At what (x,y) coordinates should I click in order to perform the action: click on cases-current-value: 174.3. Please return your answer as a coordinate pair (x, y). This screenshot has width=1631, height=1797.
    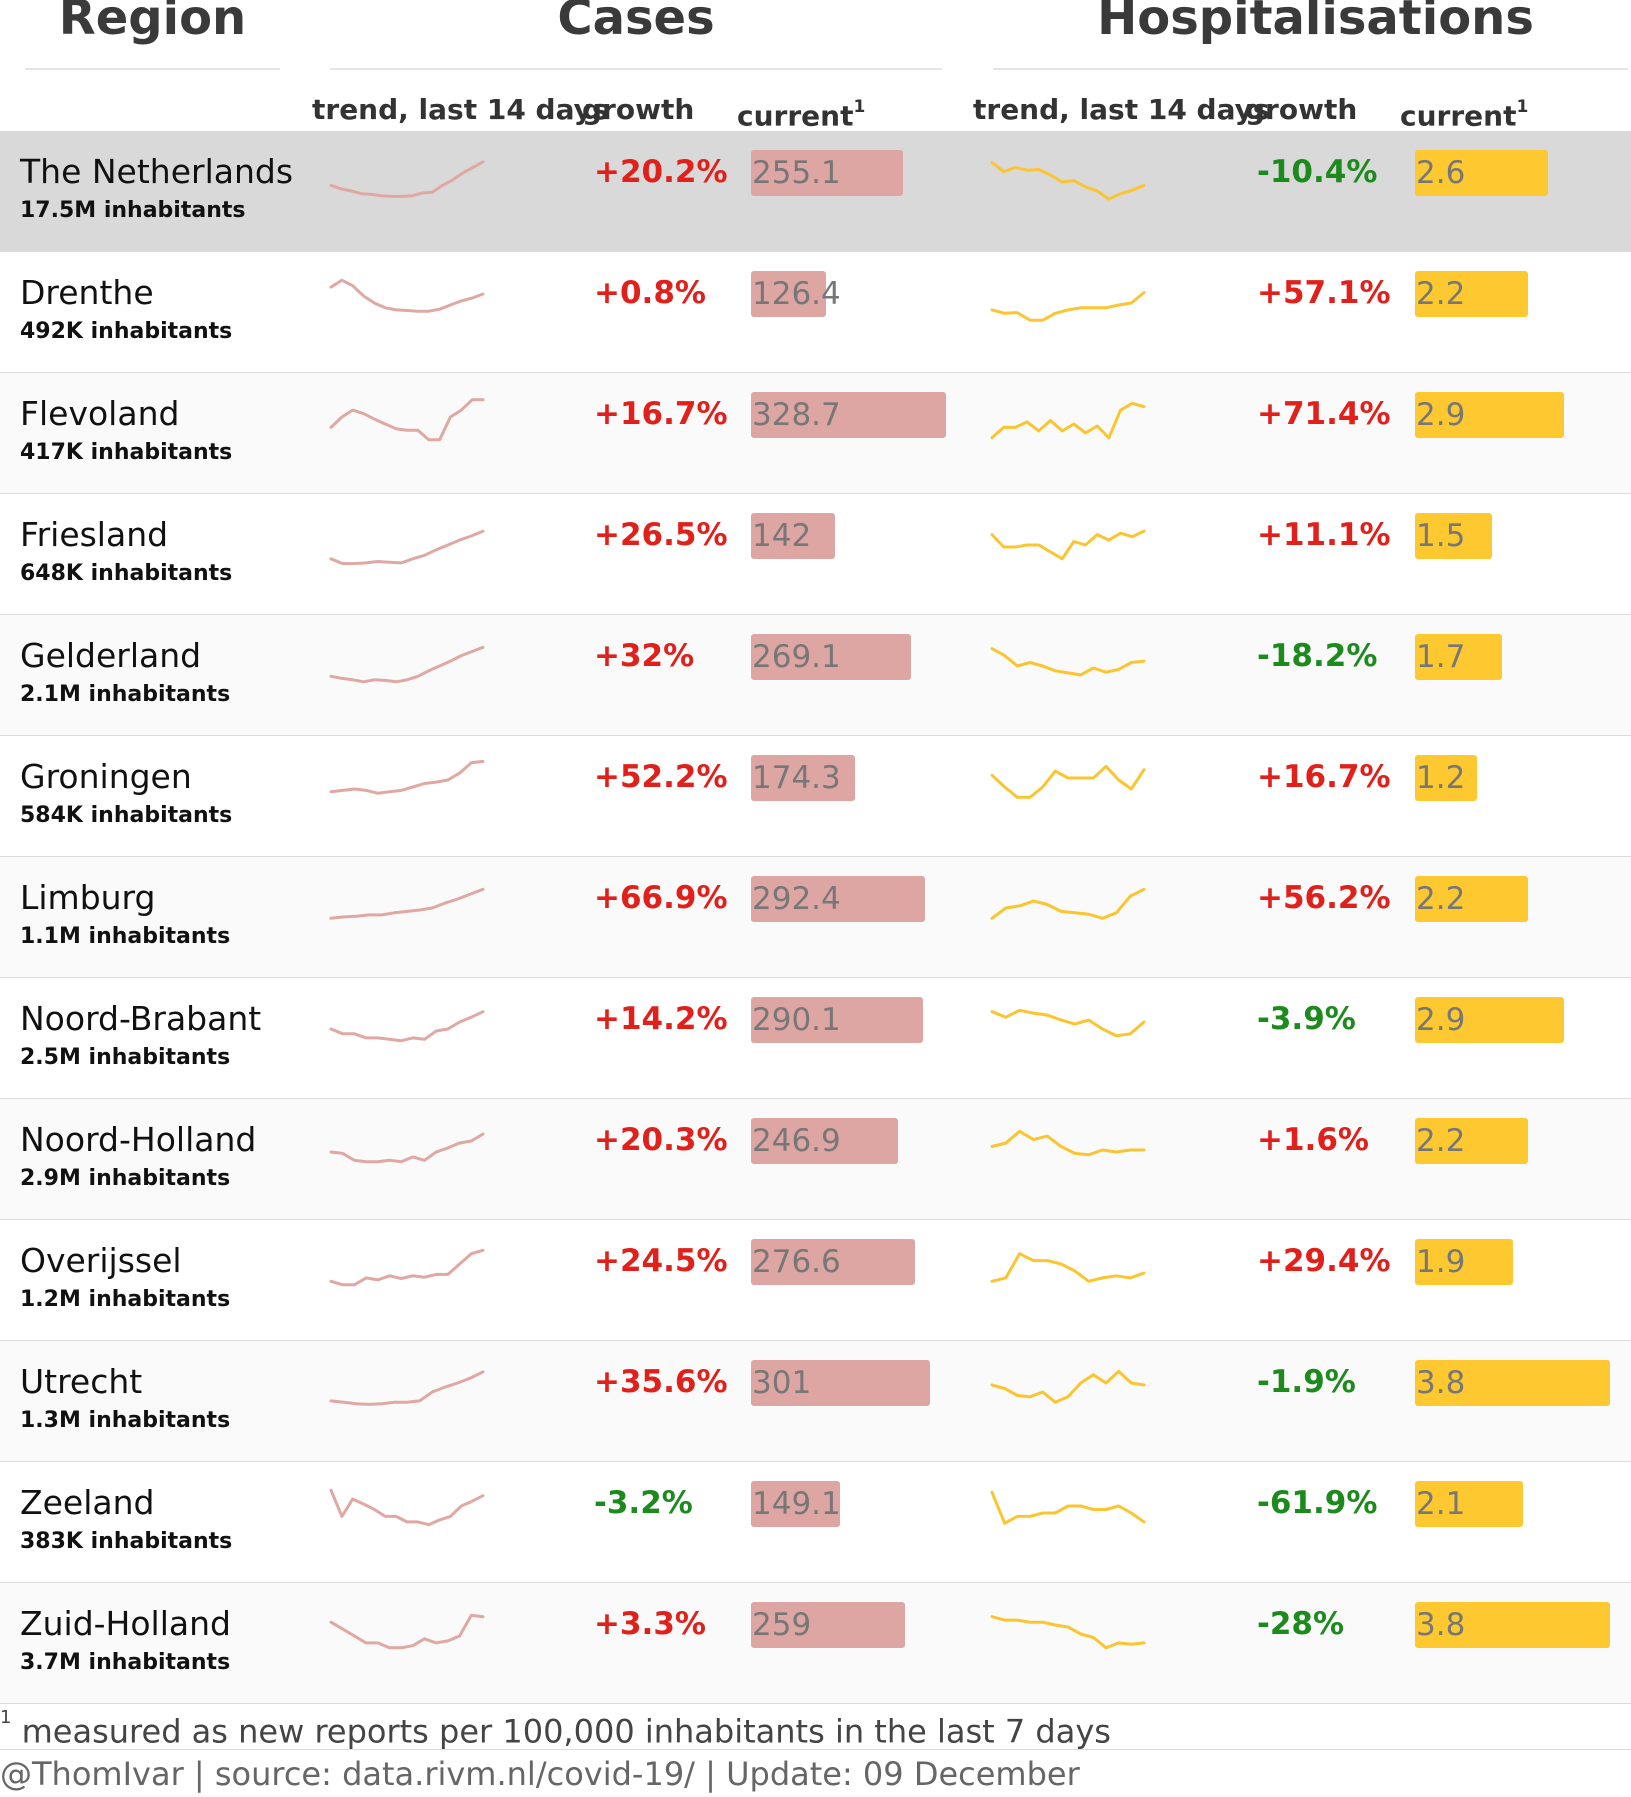
    Looking at the image, I should click on (796, 778).